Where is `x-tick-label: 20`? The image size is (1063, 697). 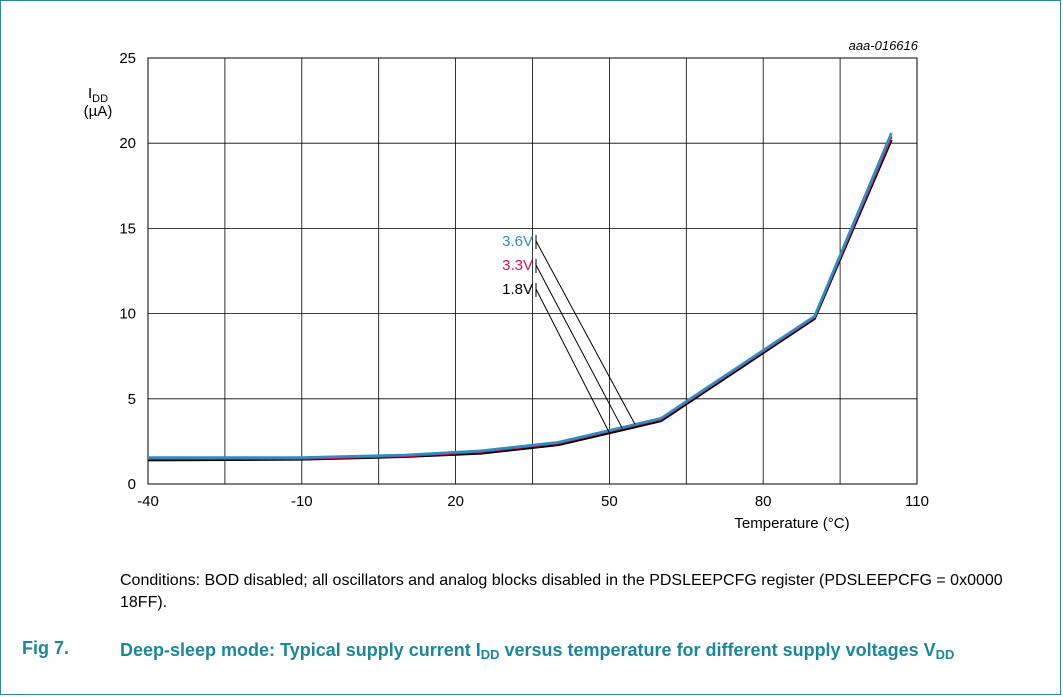
x-tick-label: 20 is located at coordinates (455, 501).